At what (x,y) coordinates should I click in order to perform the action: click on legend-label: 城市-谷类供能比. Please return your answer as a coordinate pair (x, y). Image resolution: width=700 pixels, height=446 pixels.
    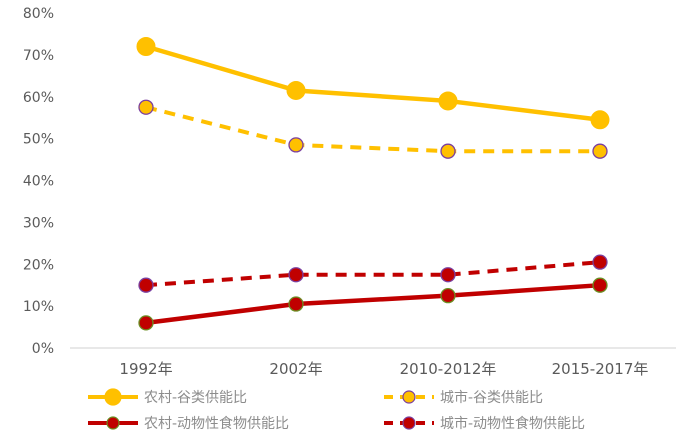
    Looking at the image, I should click on (491, 397).